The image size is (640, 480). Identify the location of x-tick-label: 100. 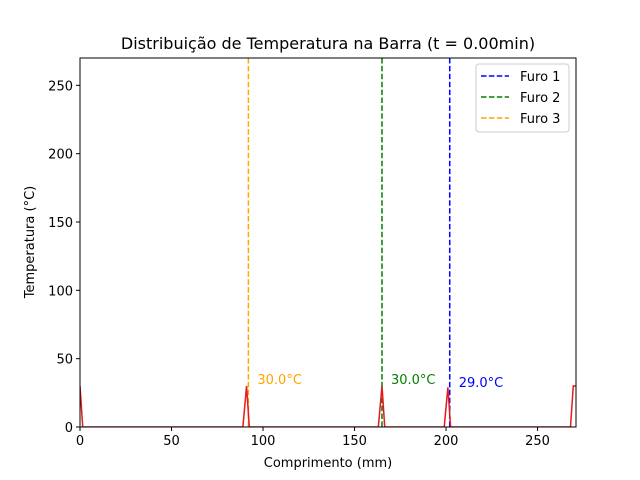
(263, 441).